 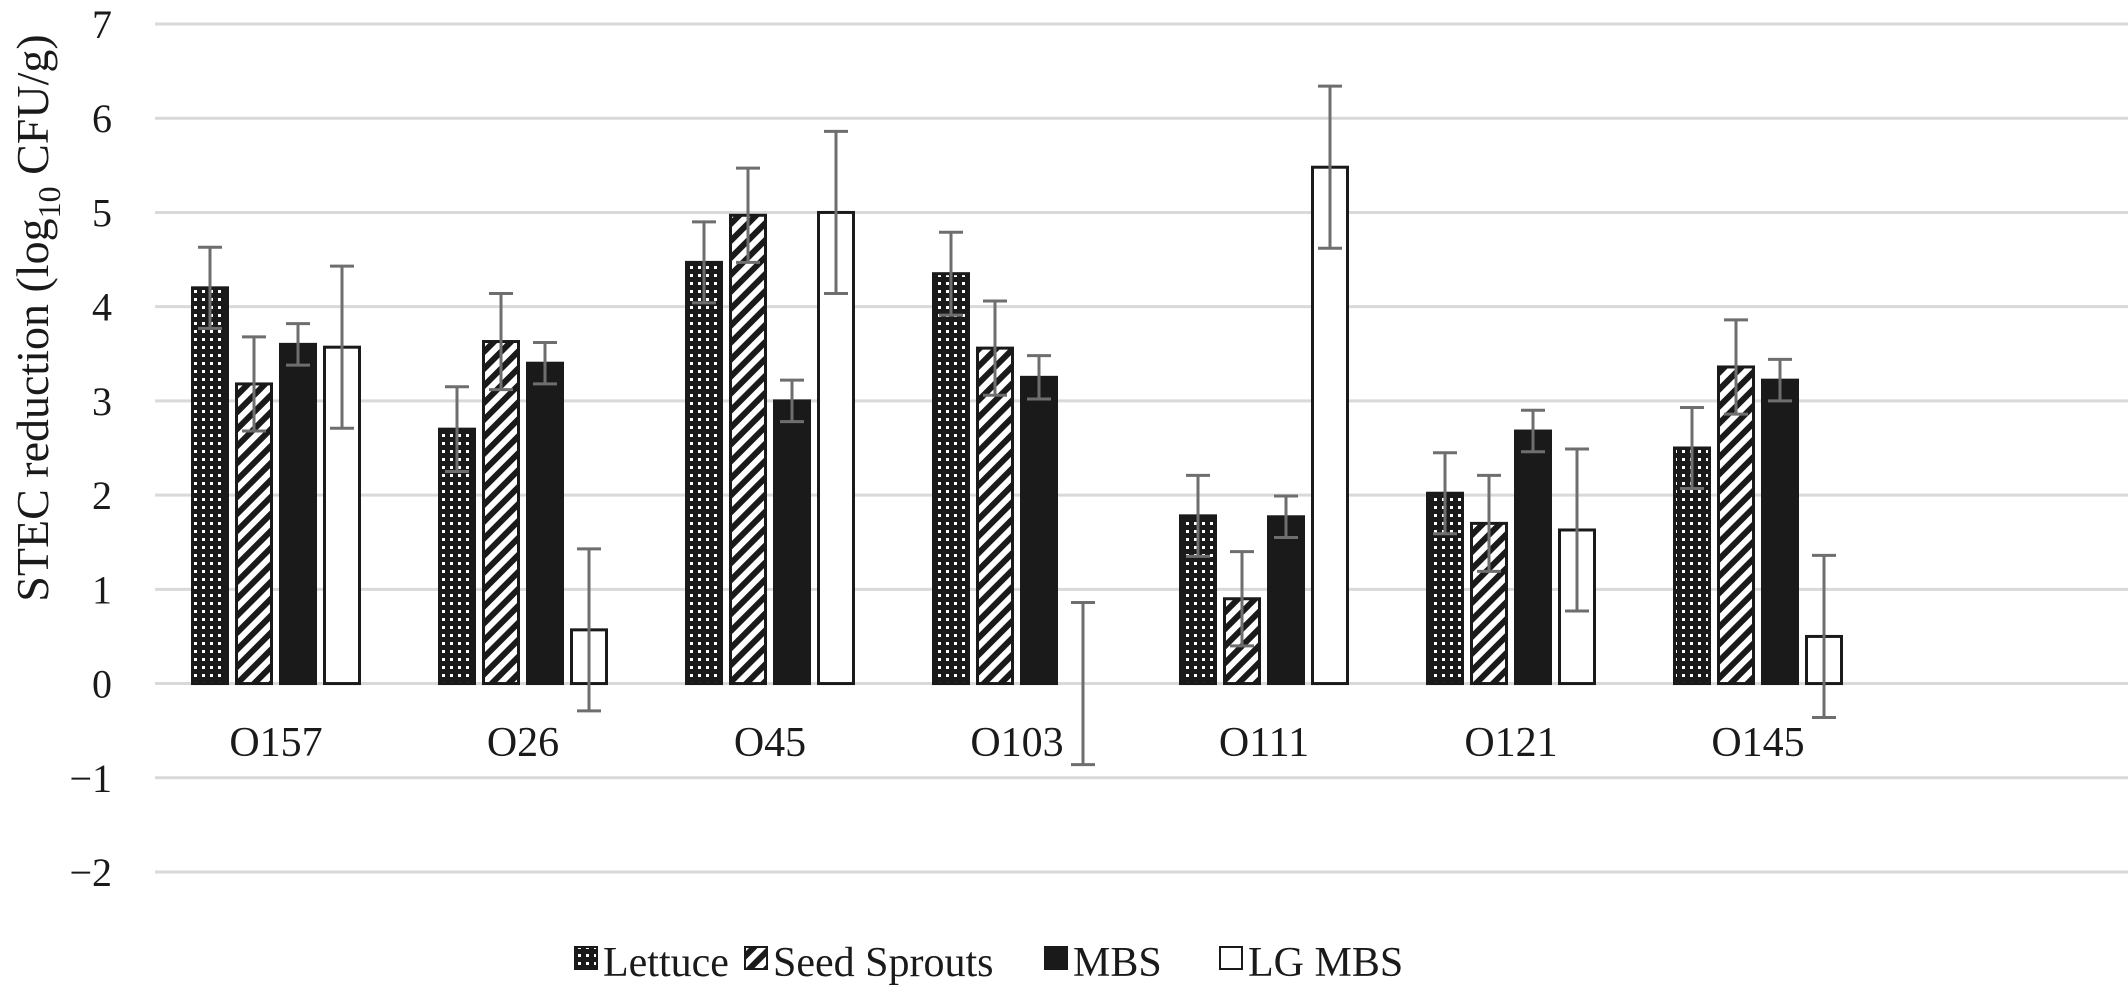 What do you see at coordinates (586, 958) in the screenshot?
I see `legend-swatch-dots` at bounding box center [586, 958].